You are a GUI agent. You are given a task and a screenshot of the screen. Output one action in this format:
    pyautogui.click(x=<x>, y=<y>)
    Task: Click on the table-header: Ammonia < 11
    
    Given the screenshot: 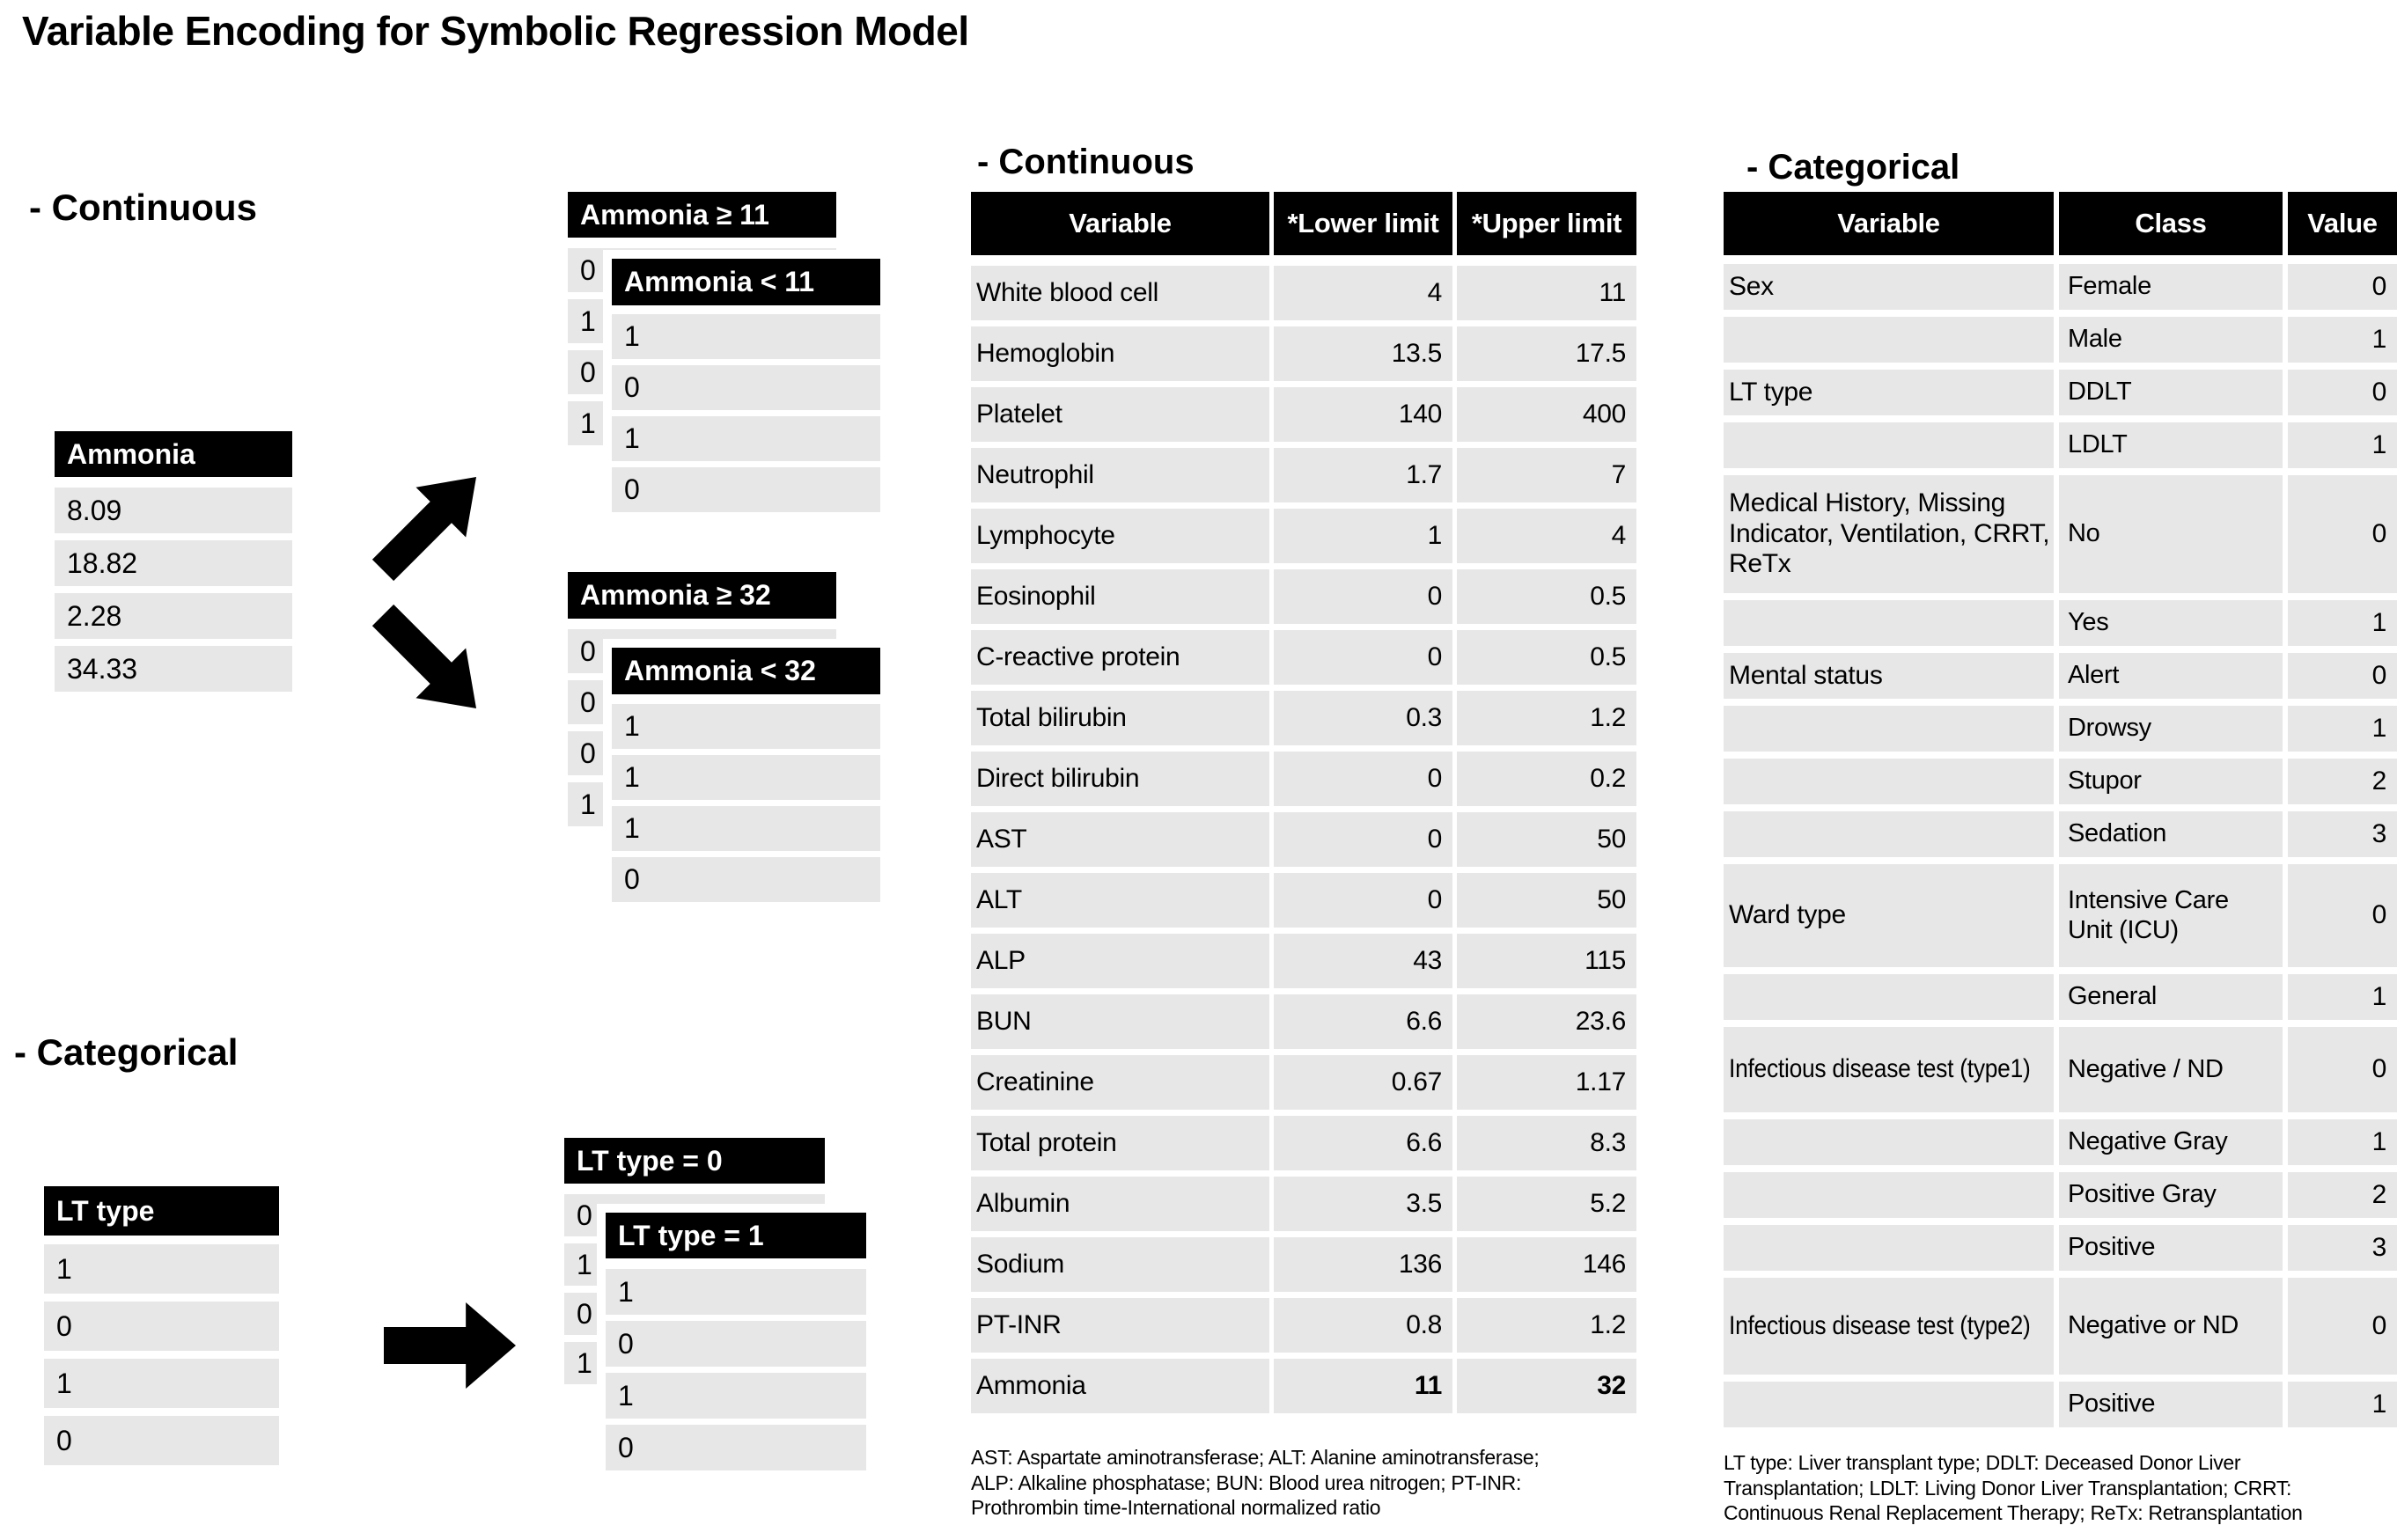 What is the action you would take?
    pyautogui.click(x=746, y=282)
    